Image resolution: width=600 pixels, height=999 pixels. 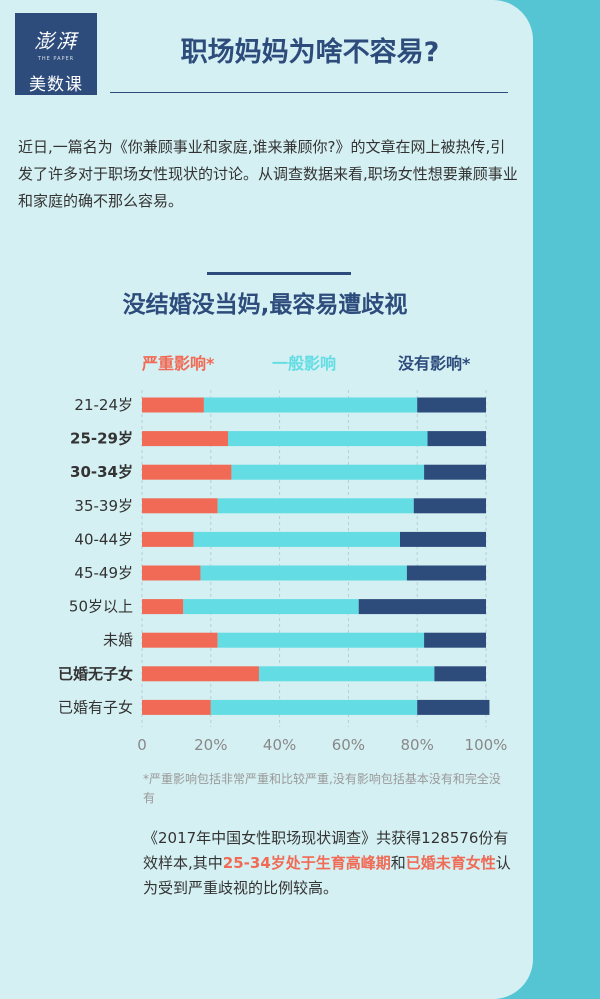 I want to click on category-label: 45-49岁, so click(x=103, y=573).